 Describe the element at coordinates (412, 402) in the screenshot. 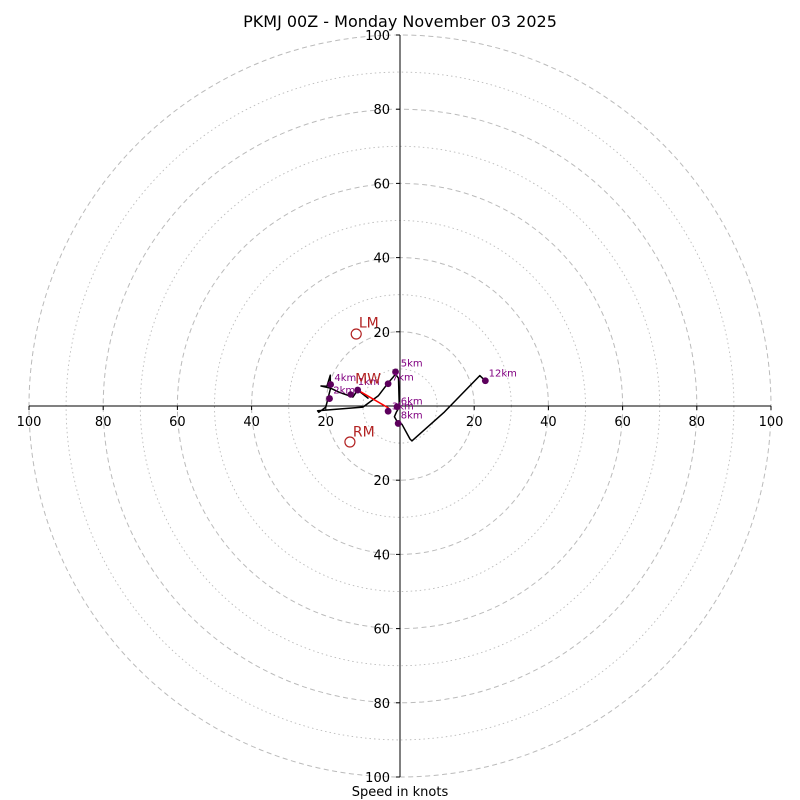

I see `height-label: 6km` at that location.